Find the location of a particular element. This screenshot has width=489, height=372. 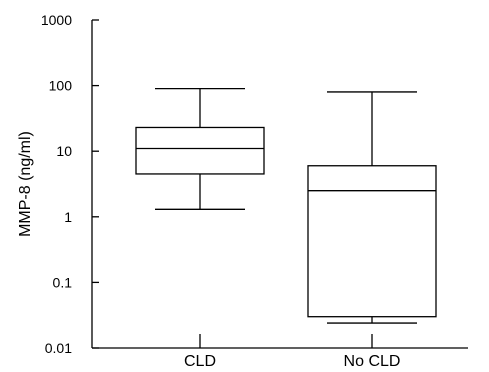

y-tick-label: 1000 is located at coordinates (56, 20).